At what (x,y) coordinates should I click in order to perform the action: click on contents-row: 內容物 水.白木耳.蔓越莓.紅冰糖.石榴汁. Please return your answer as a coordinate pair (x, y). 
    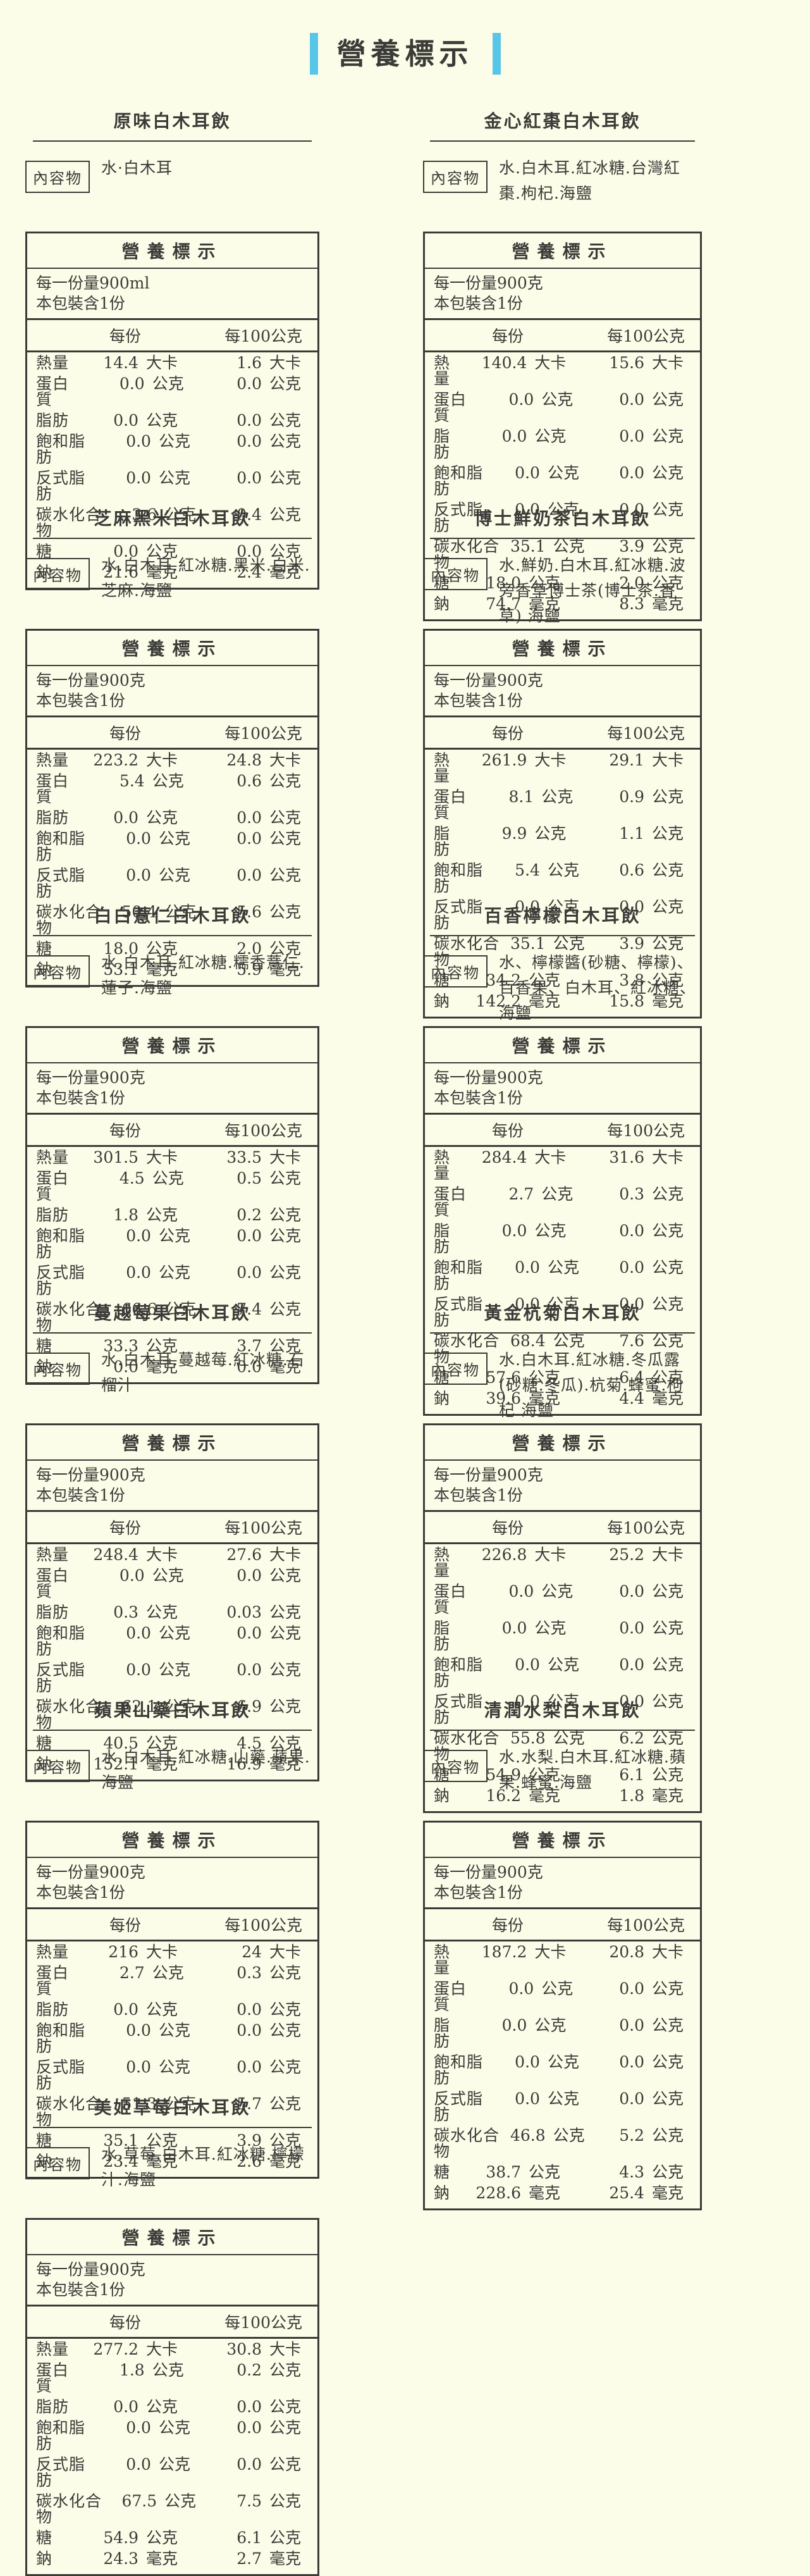
    Looking at the image, I should click on (172, 1380).